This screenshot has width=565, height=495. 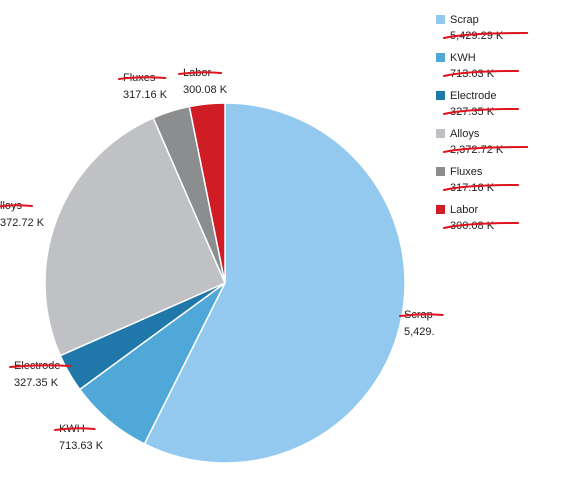 I want to click on redaction-stroke-legend-scrap, so click(x=486, y=35).